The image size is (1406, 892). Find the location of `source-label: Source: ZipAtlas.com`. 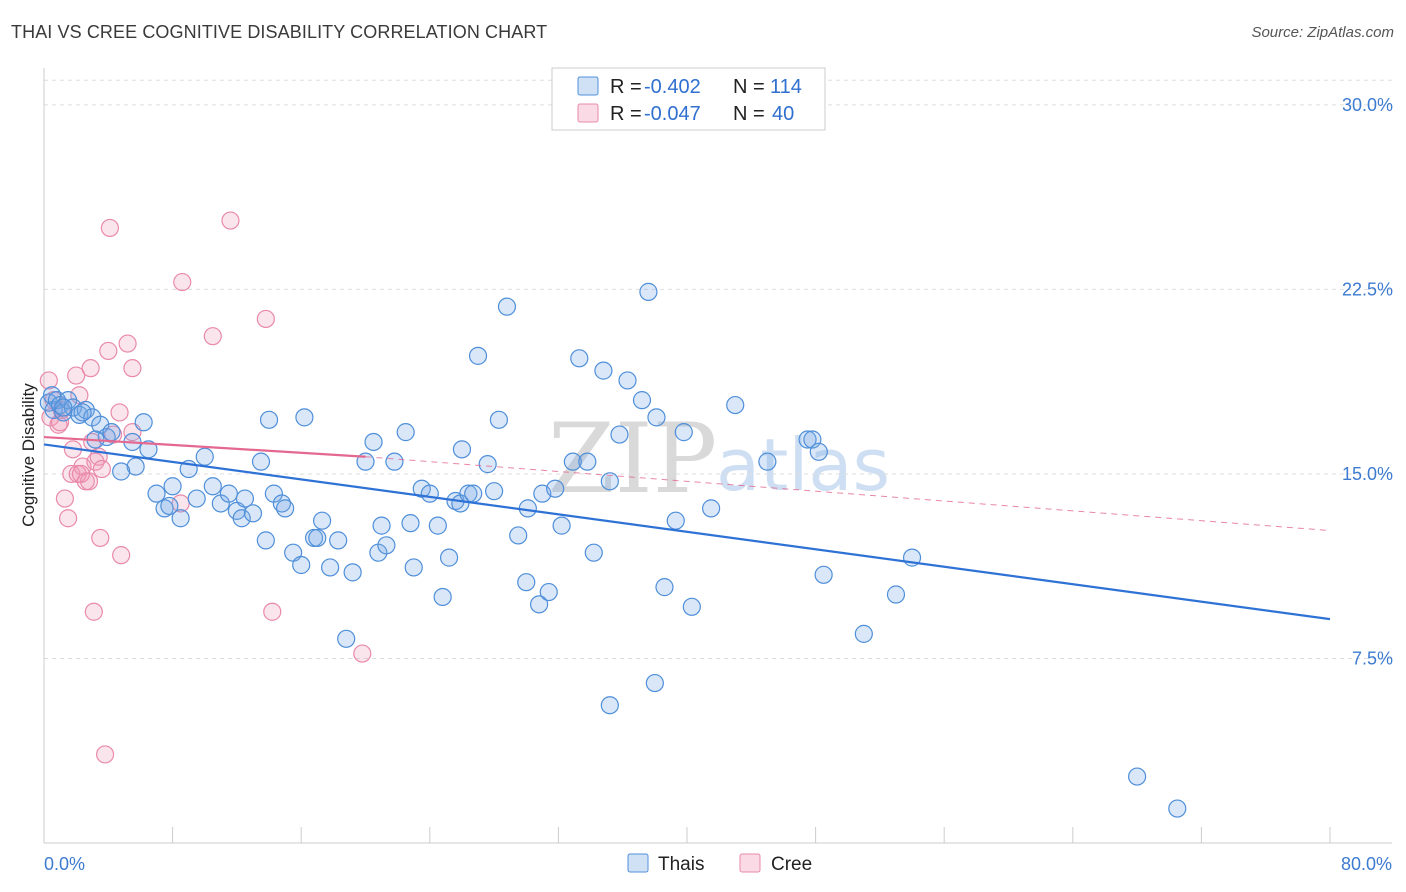

source-label: Source: ZipAtlas.com is located at coordinates (1322, 32).